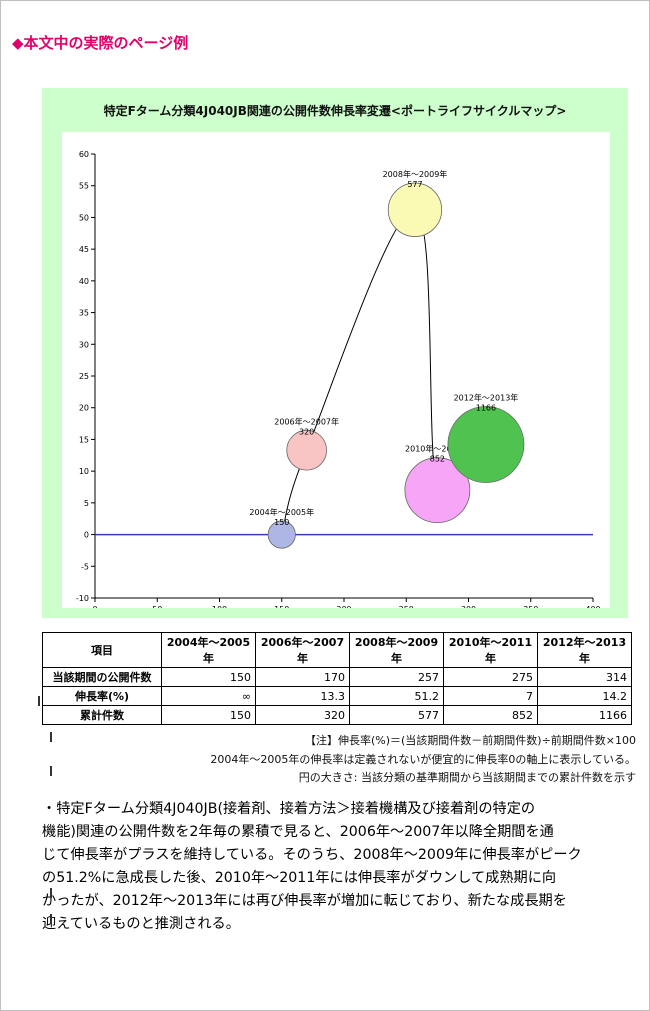  I want to click on table-cell: 320, so click(302, 715).